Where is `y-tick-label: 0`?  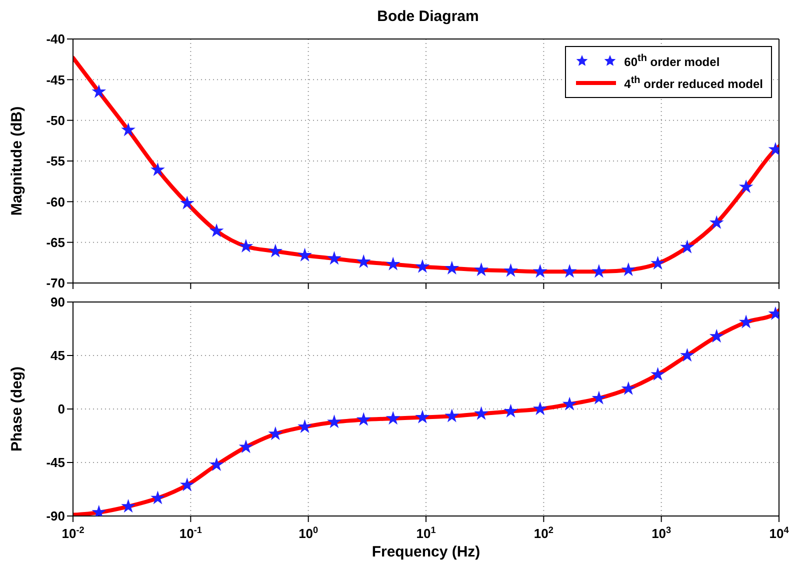 y-tick-label: 0 is located at coordinates (61, 409).